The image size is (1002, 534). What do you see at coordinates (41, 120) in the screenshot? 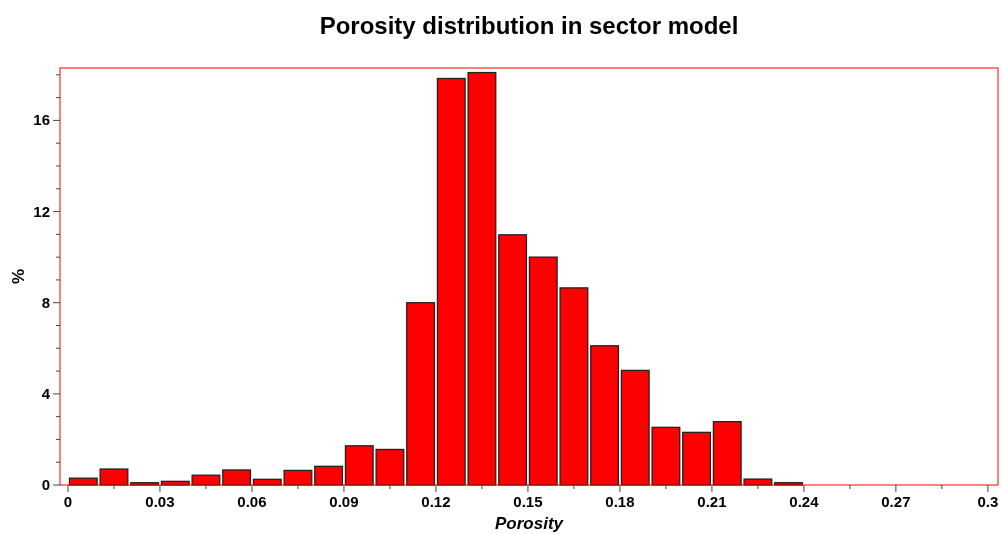
I see `y-tick-label: 16` at bounding box center [41, 120].